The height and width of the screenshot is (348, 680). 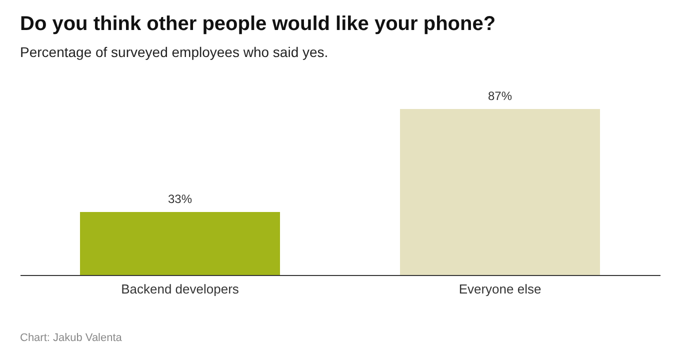 What do you see at coordinates (258, 24) in the screenshot?
I see `chart-title: Do you think other people would like your phone?` at bounding box center [258, 24].